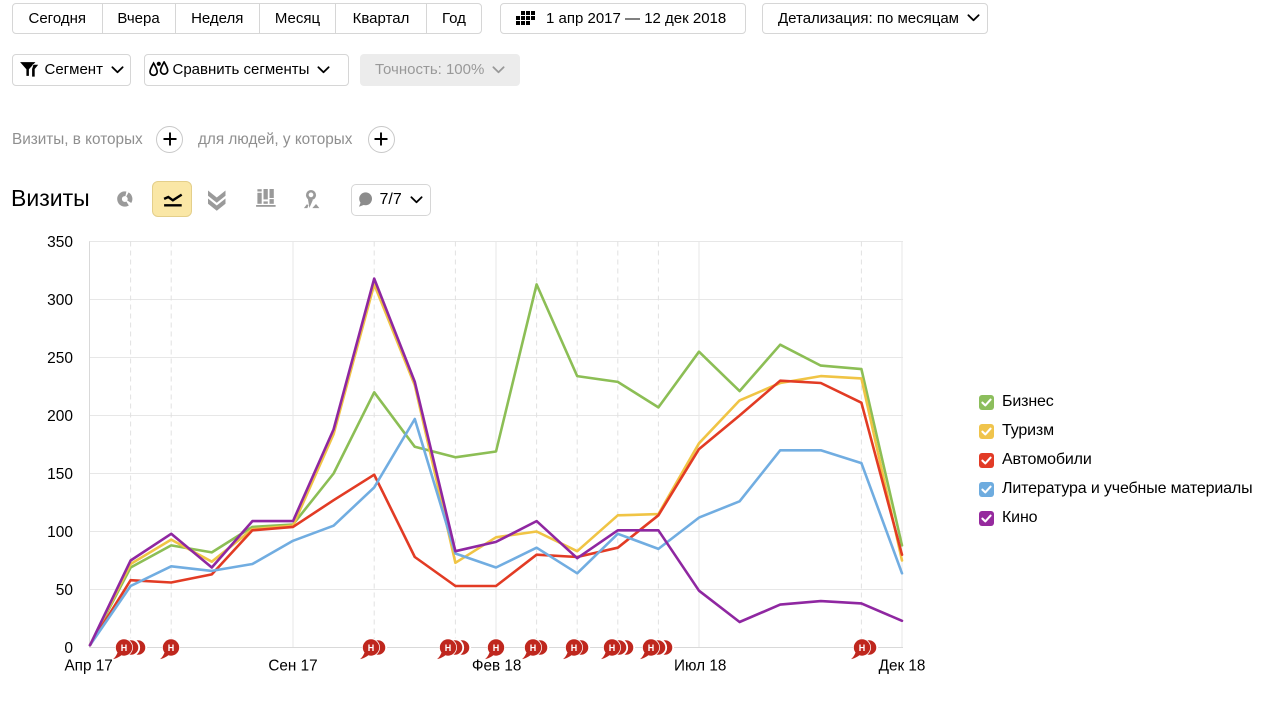 The height and width of the screenshot is (725, 1261). Describe the element at coordinates (700, 666) in the screenshot. I see `svg-text: Июл 18` at that location.